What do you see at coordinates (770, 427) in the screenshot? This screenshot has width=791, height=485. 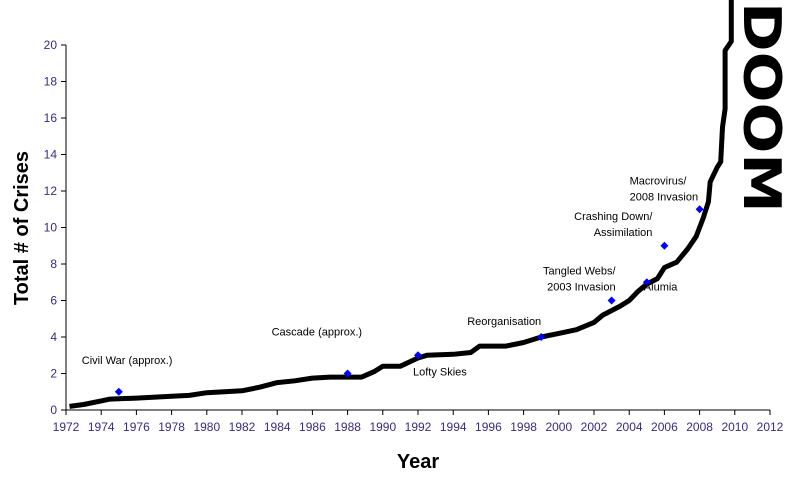 I see `x-tick-label: 2012` at bounding box center [770, 427].